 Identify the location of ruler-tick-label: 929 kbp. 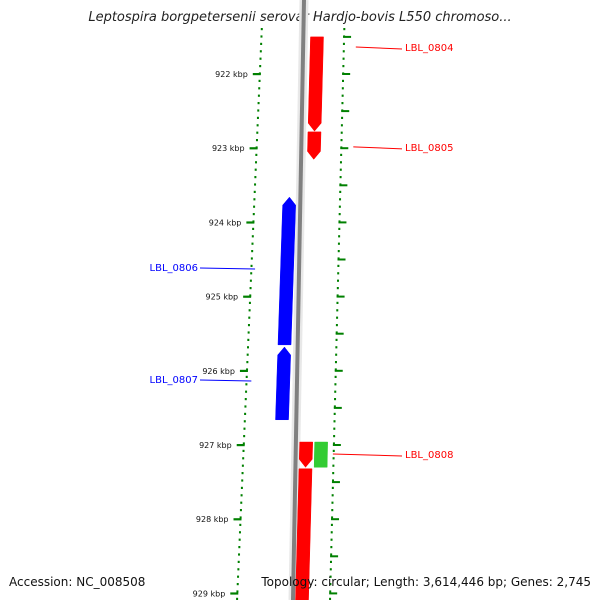
(209, 593).